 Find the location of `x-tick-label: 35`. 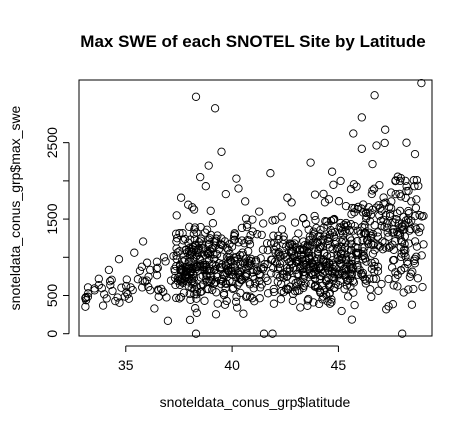

x-tick-label: 35 is located at coordinates (126, 365).